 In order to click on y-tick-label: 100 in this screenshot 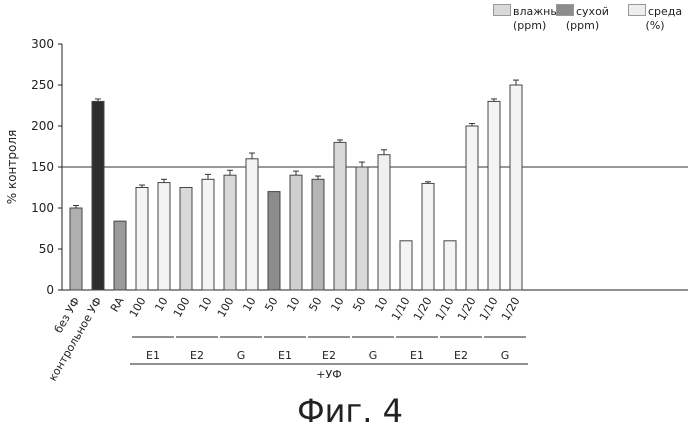, I will do `click(42, 208)`.